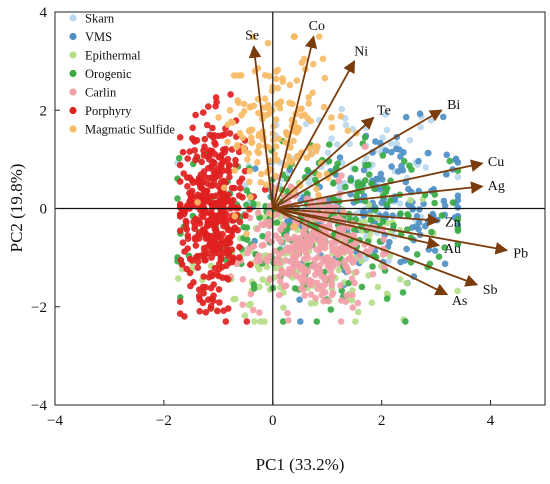  Describe the element at coordinates (452, 249) in the screenshot. I see `loading-label-au: Au` at that location.